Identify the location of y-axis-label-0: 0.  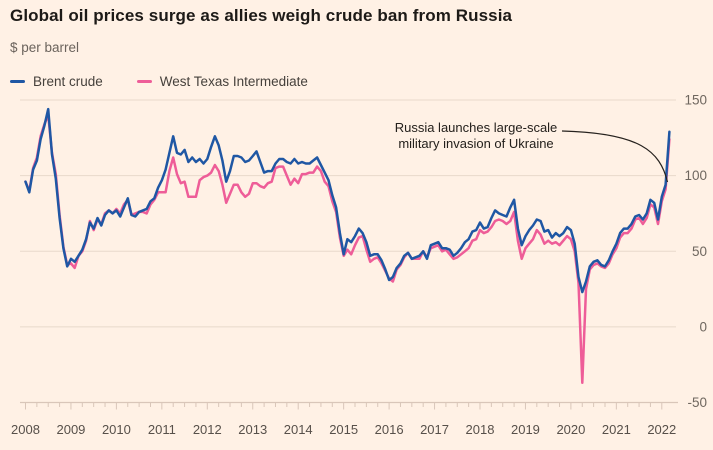
(703, 326).